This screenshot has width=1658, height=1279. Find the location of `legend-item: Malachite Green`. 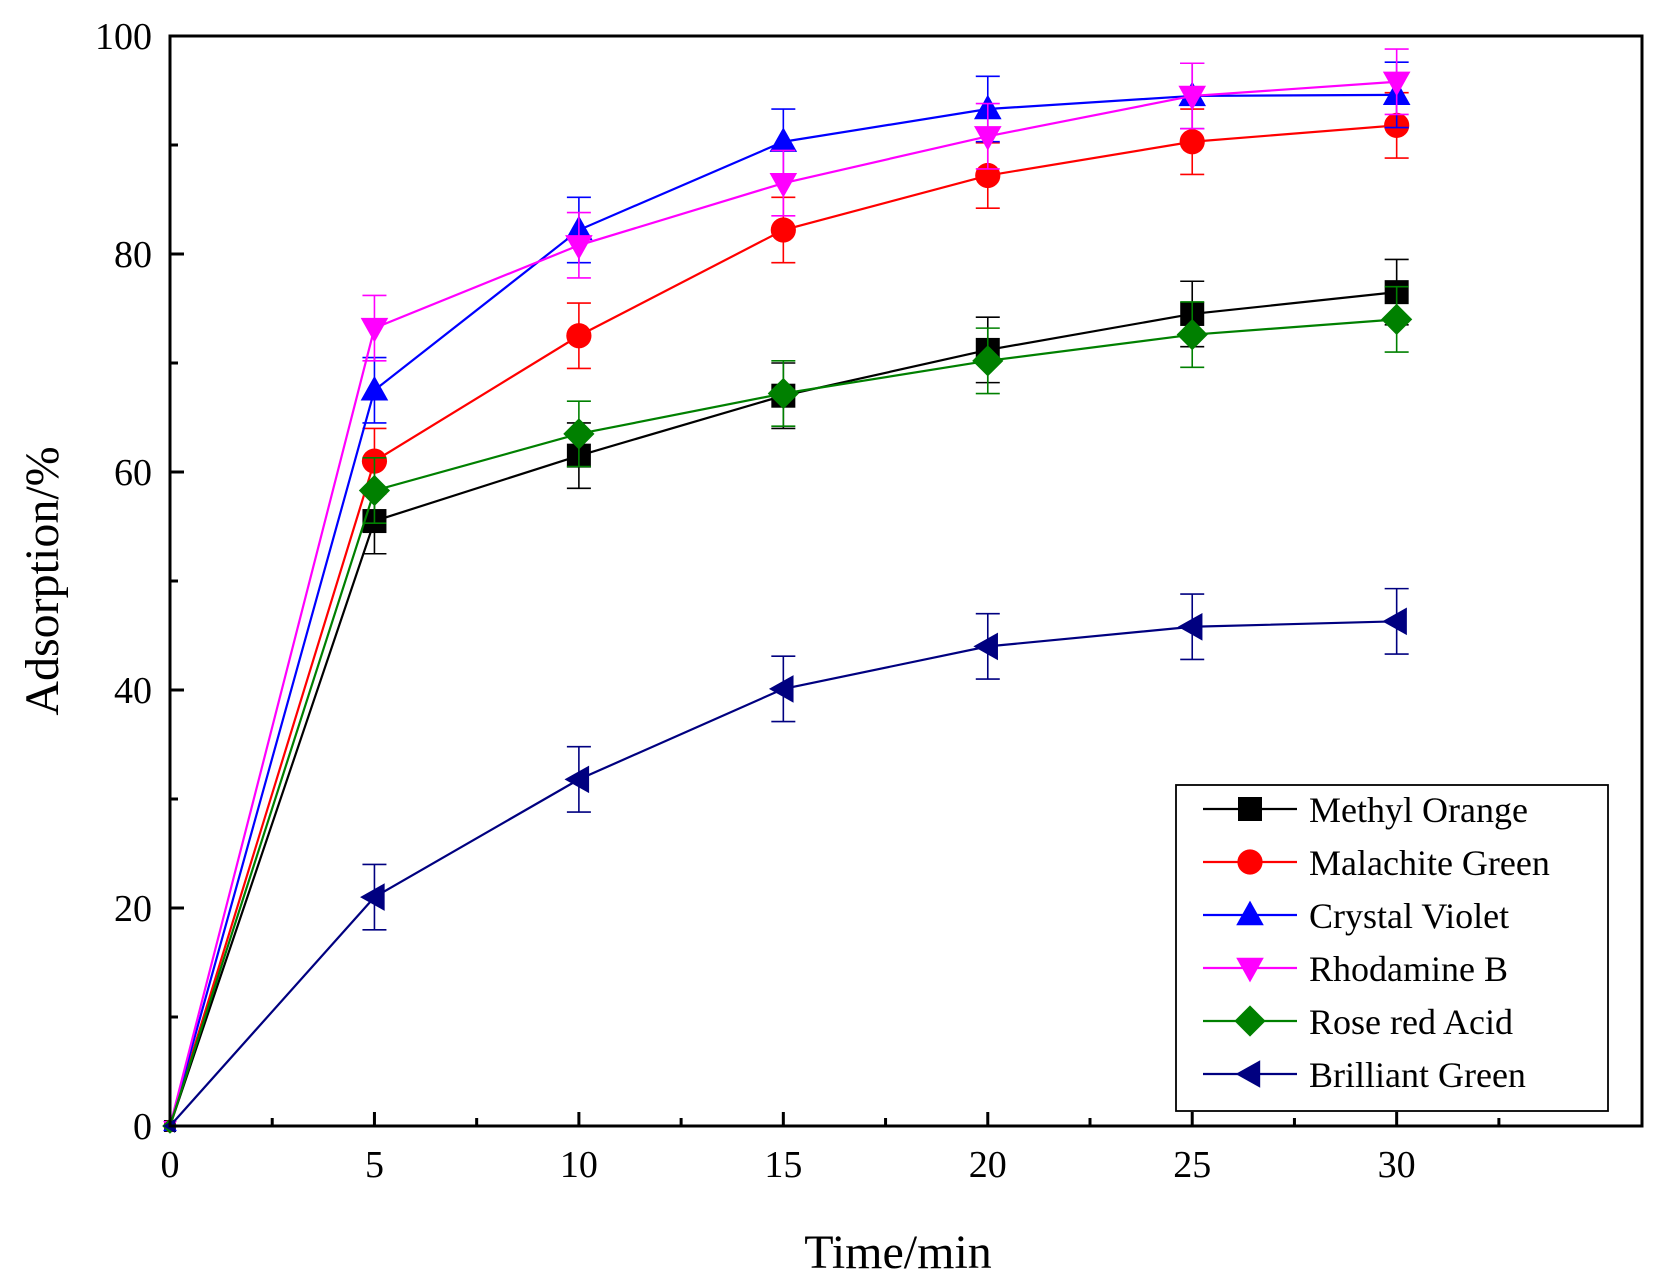

legend-item: Malachite Green is located at coordinates (1376, 863).